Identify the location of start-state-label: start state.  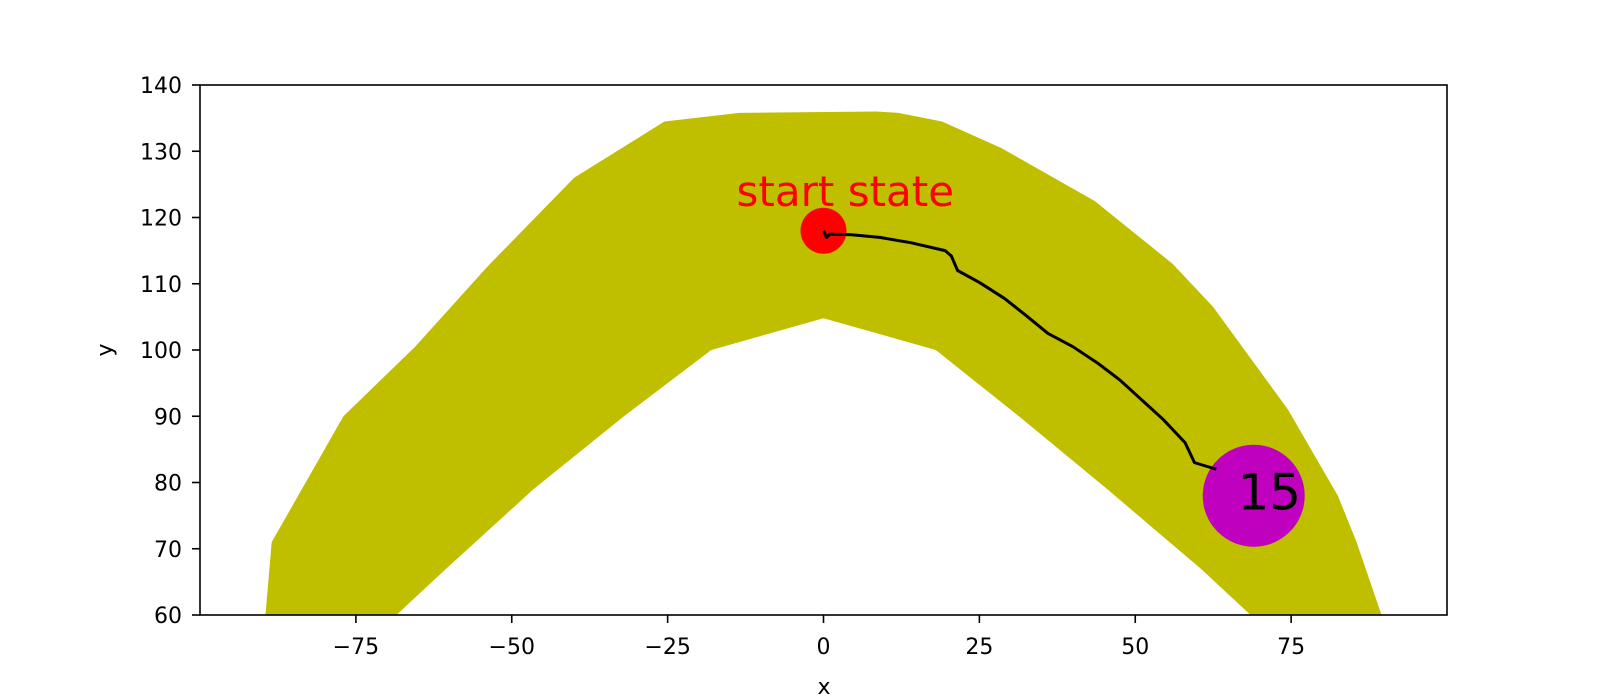
(846, 191).